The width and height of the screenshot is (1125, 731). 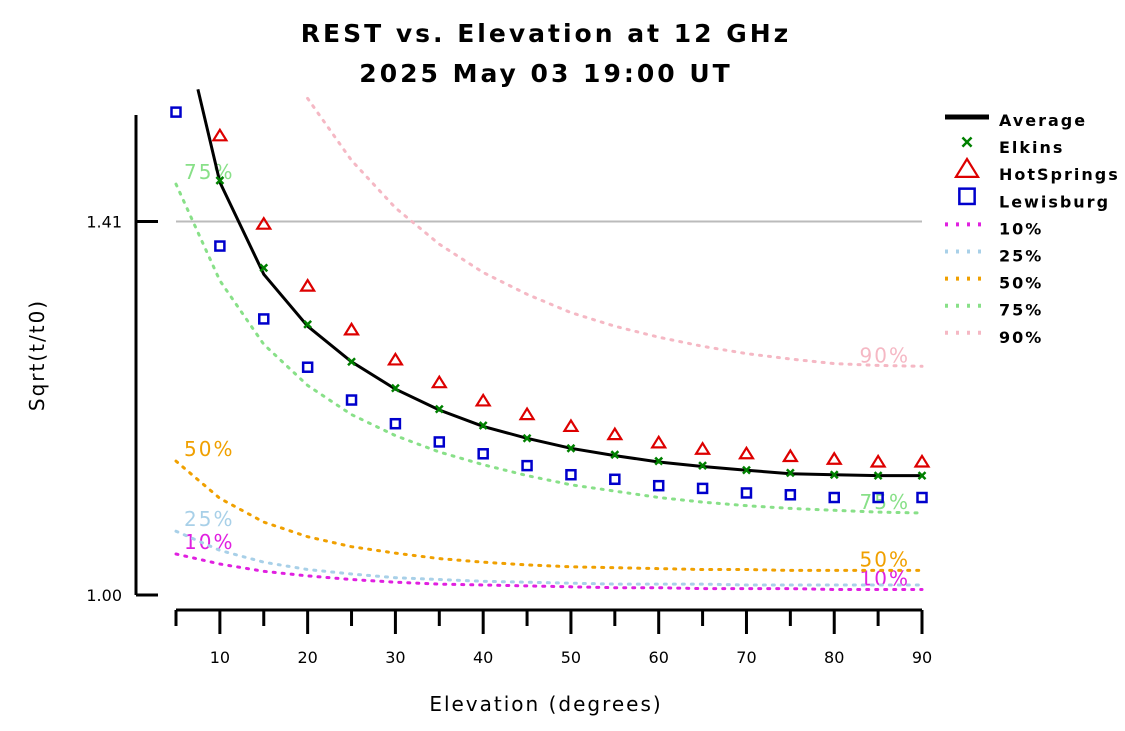 What do you see at coordinates (659, 657) in the screenshot?
I see `x-tick-label: 60` at bounding box center [659, 657].